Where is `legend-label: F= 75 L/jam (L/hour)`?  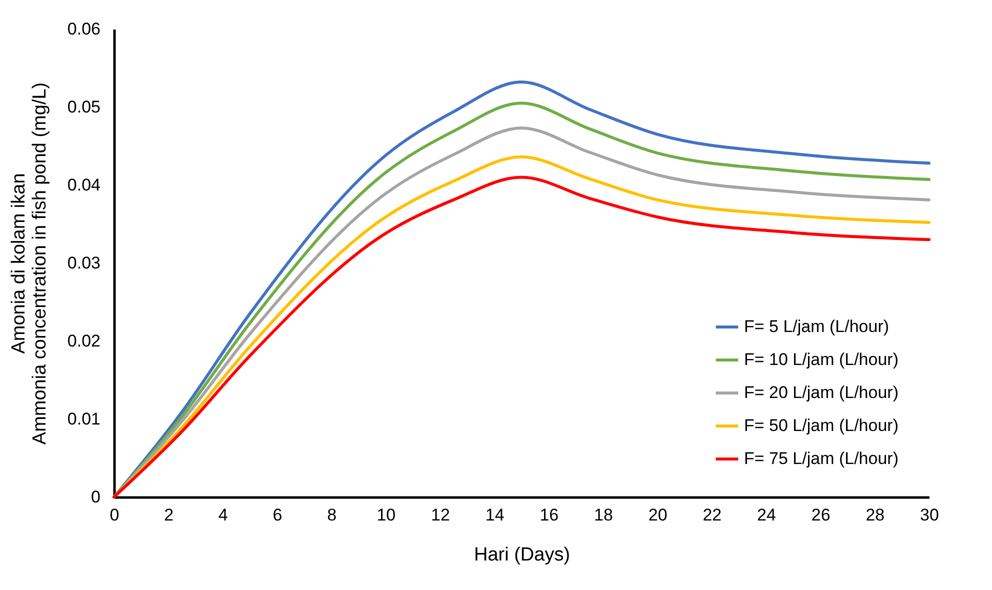 legend-label: F= 75 L/jam (L/hour) is located at coordinates (821, 458).